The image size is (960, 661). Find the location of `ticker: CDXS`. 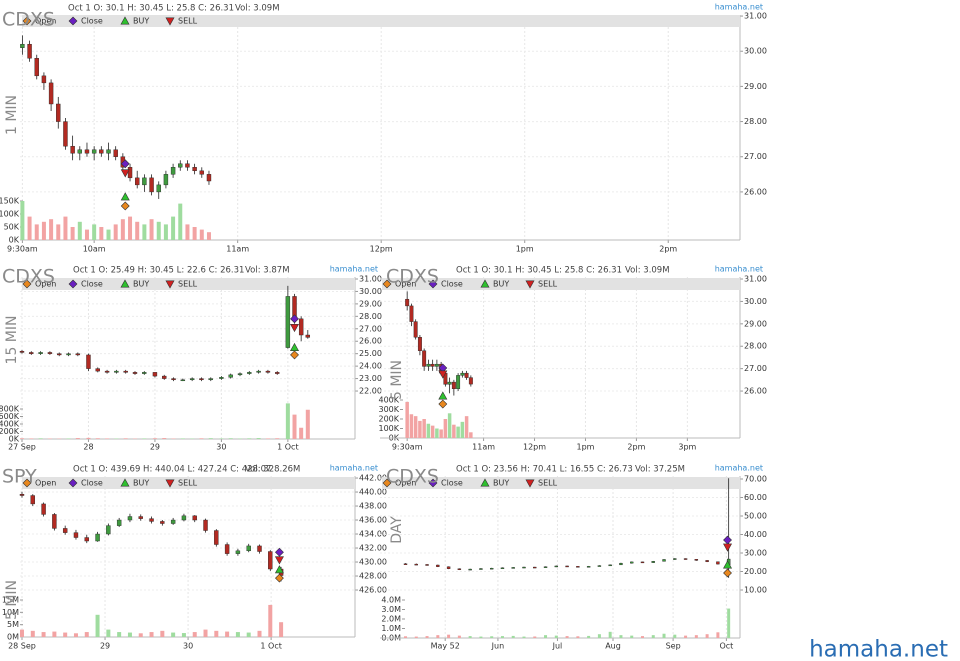

ticker: CDXS is located at coordinates (412, 277).